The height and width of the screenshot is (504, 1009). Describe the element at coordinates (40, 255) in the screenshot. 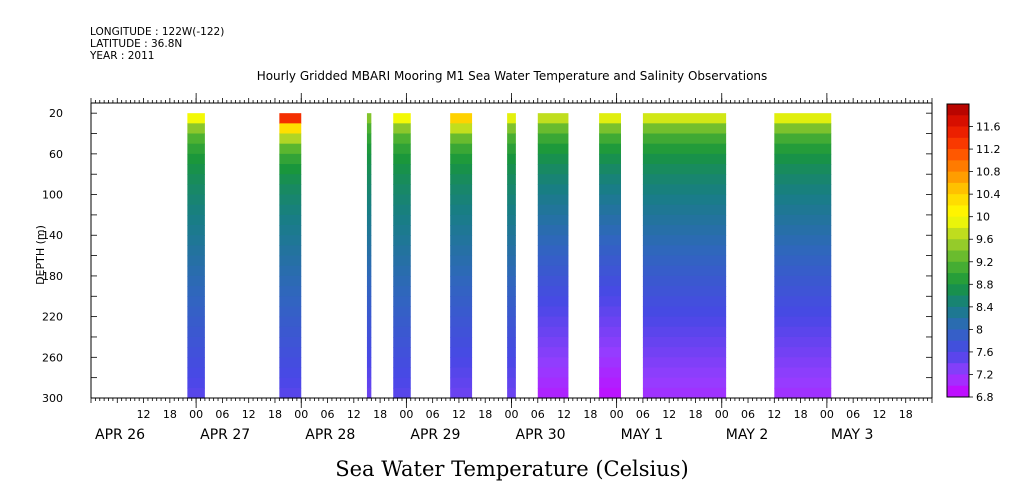

I see `y-axis-label: DEPTH (m)` at that location.